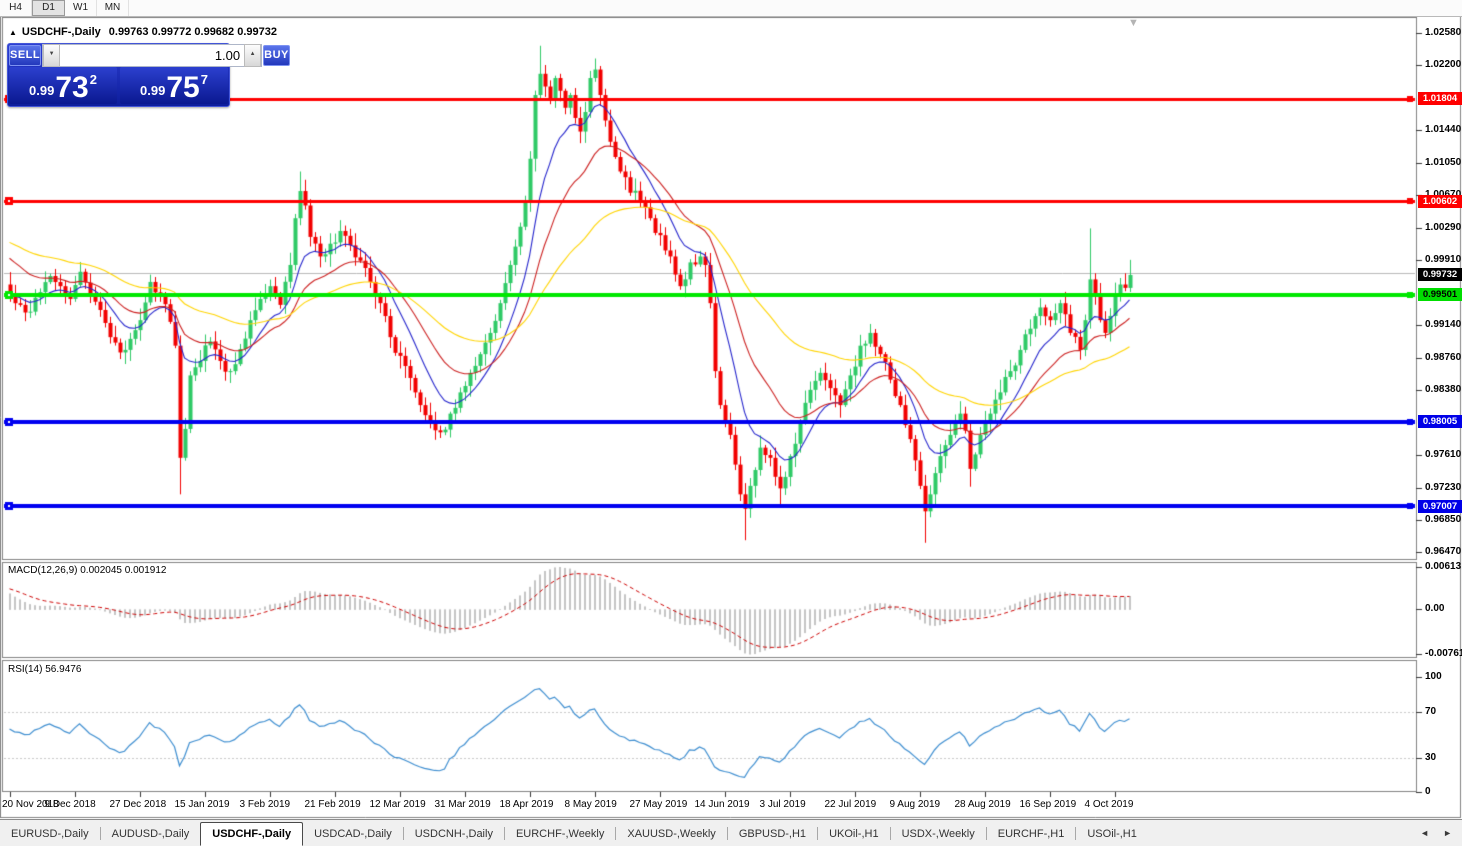  I want to click on chart-tab-audusd-daily: AUDUSD-,Daily, so click(150, 834).